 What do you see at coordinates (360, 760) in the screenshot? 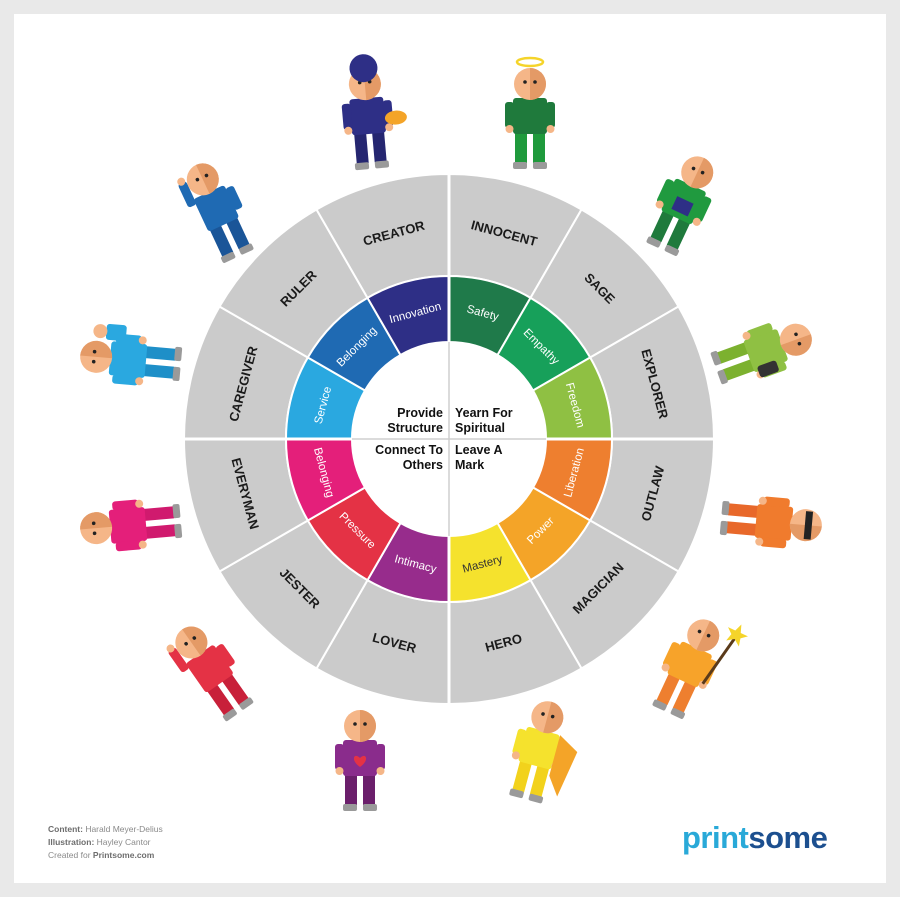
I see `lover-character-icon` at bounding box center [360, 760].